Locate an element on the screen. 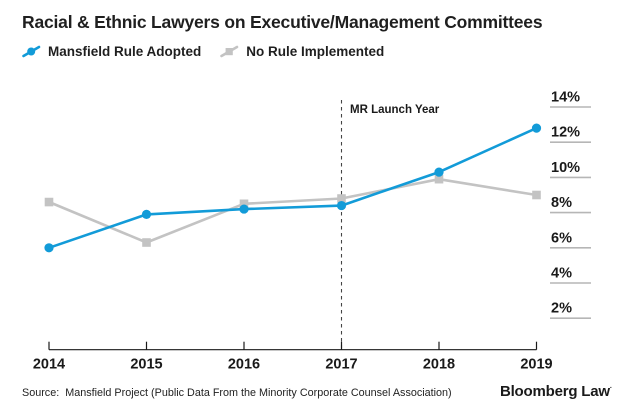  bloomberg-law-logo: Bloomberg Law· is located at coordinates (556, 391).